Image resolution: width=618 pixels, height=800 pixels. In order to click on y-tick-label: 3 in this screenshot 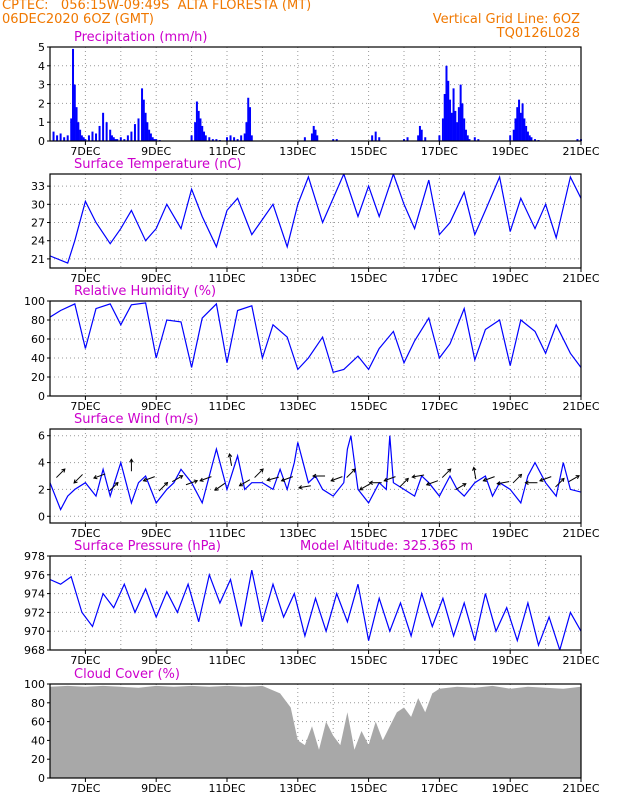, I will do `click(41, 85)`.